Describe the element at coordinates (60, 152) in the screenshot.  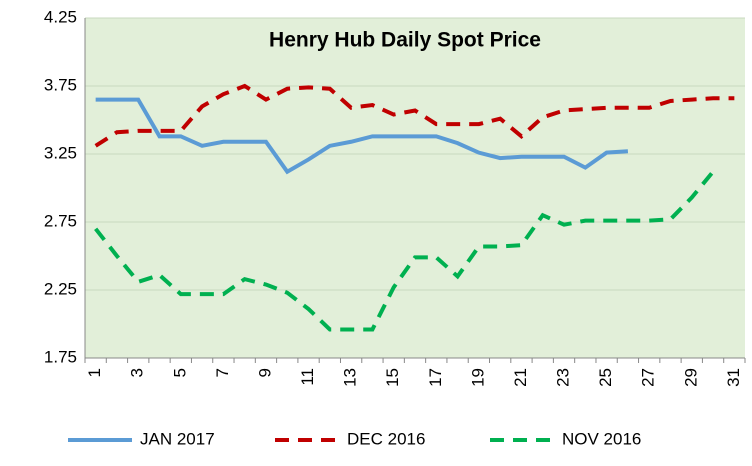
I see `y-tick-label: 3.25` at that location.